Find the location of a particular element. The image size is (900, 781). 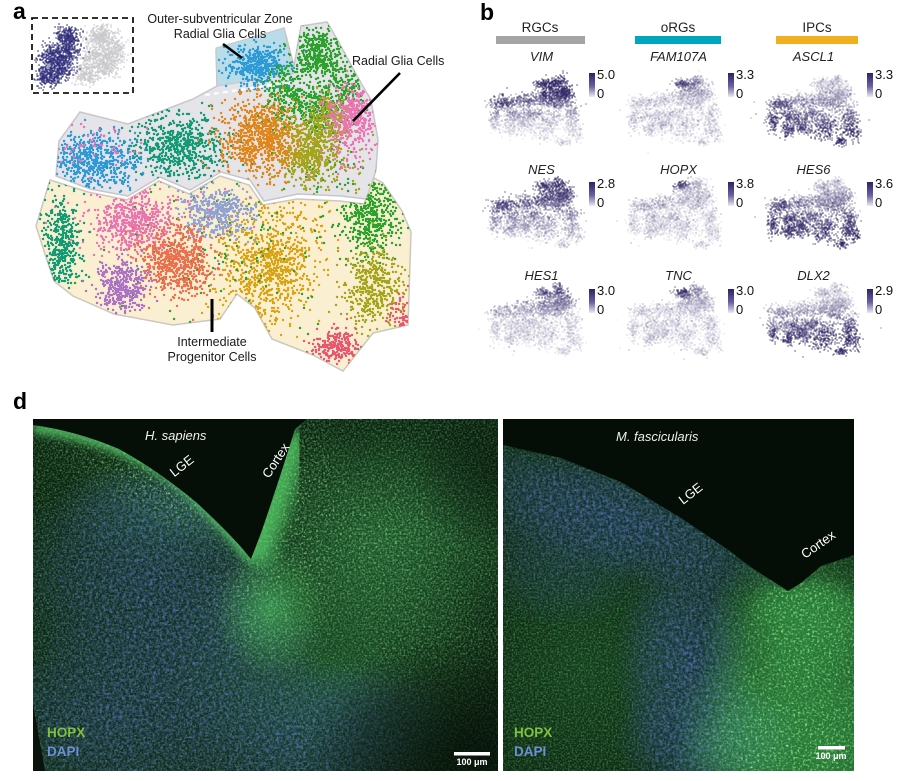

svg-text: H. sapiens is located at coordinates (176, 435).